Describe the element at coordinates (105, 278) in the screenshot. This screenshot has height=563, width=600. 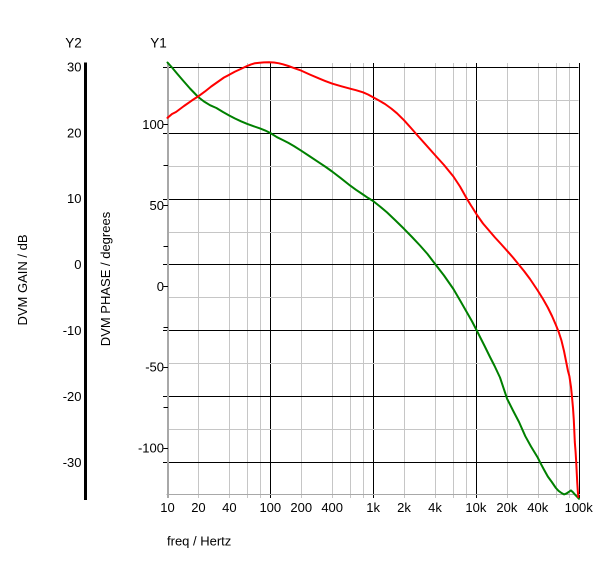
I see `svg-text: DVM PHASE / degrees` at that location.